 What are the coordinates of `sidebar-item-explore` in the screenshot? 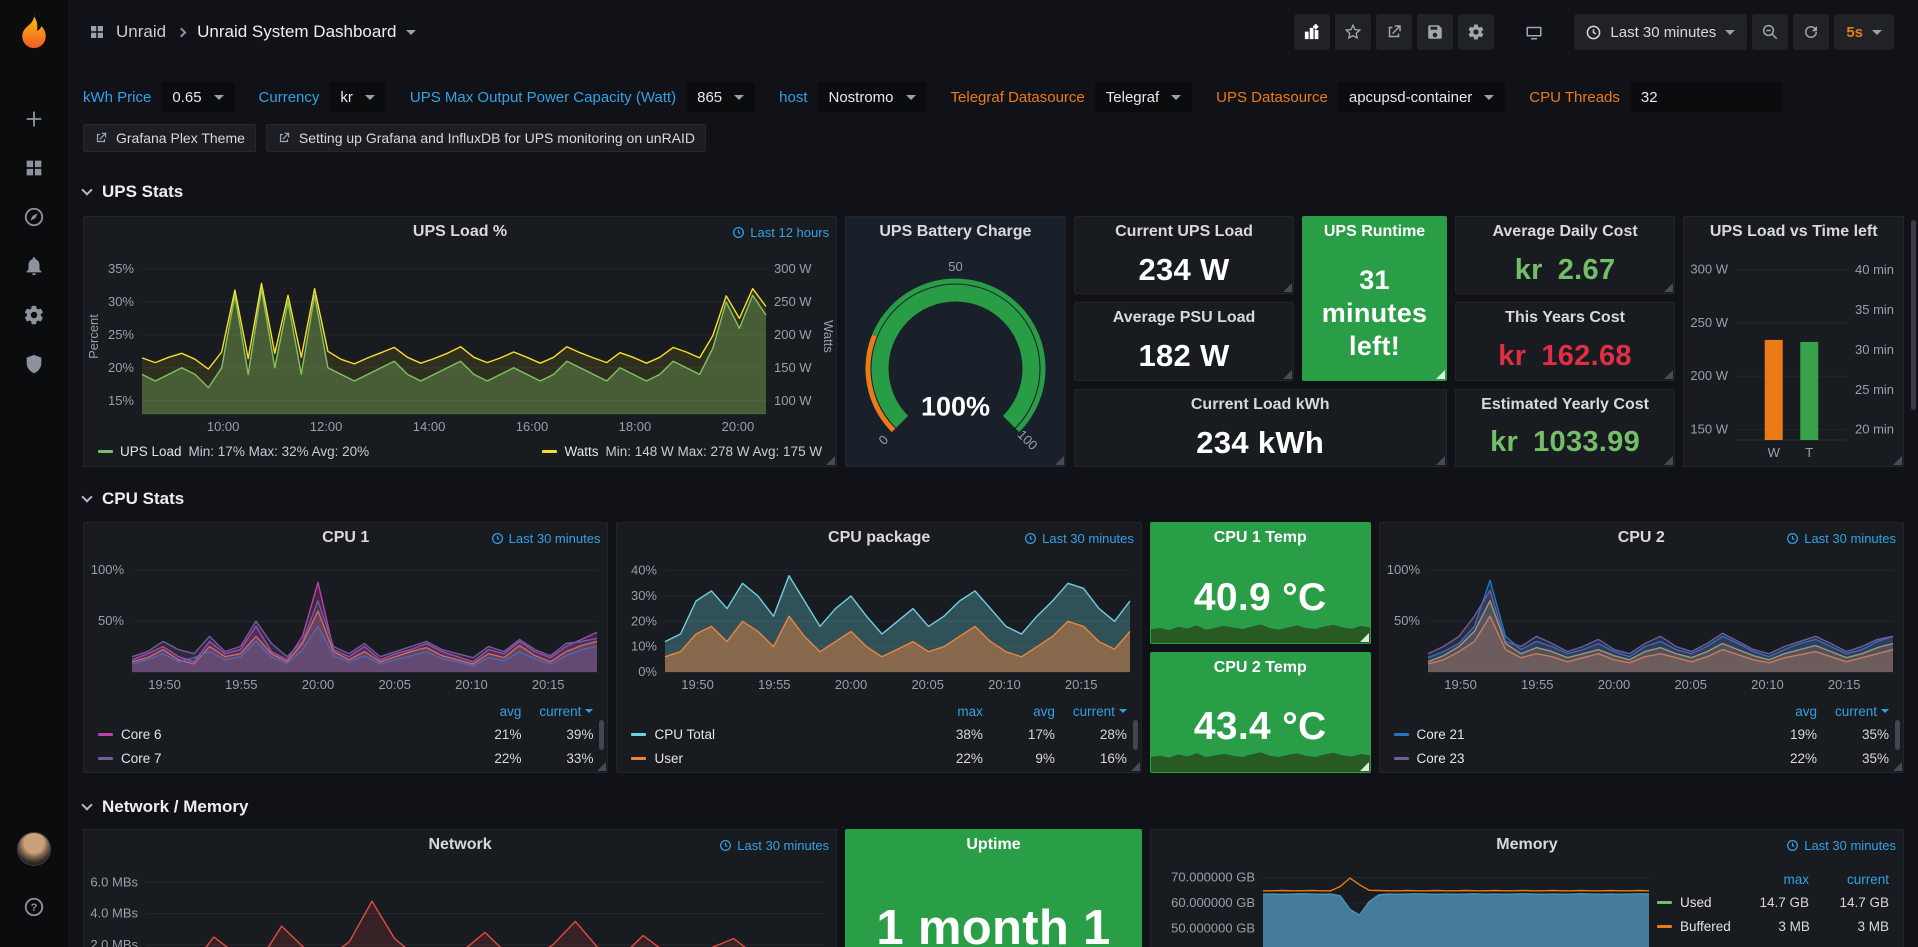 It's located at (34, 216).